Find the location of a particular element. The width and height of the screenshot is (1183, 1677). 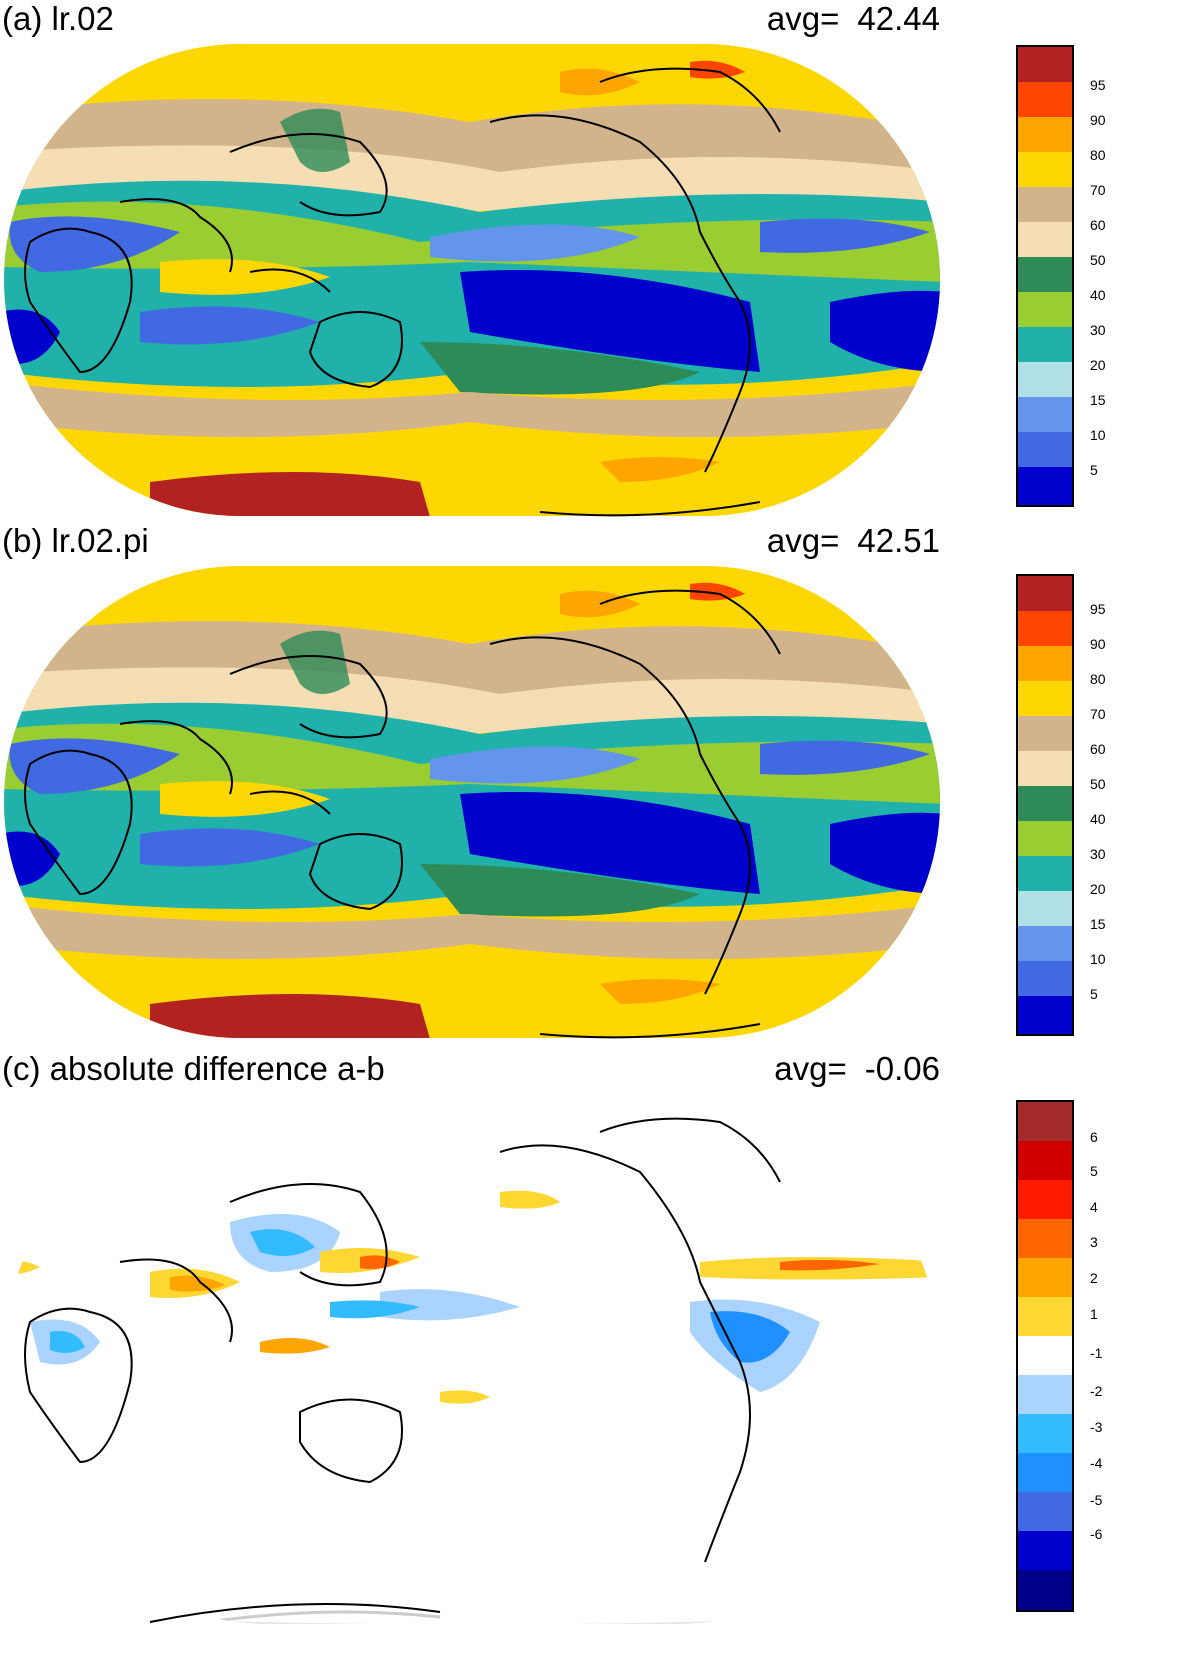

panel-a-colorbar-label: 20 is located at coordinates (1098, 365).